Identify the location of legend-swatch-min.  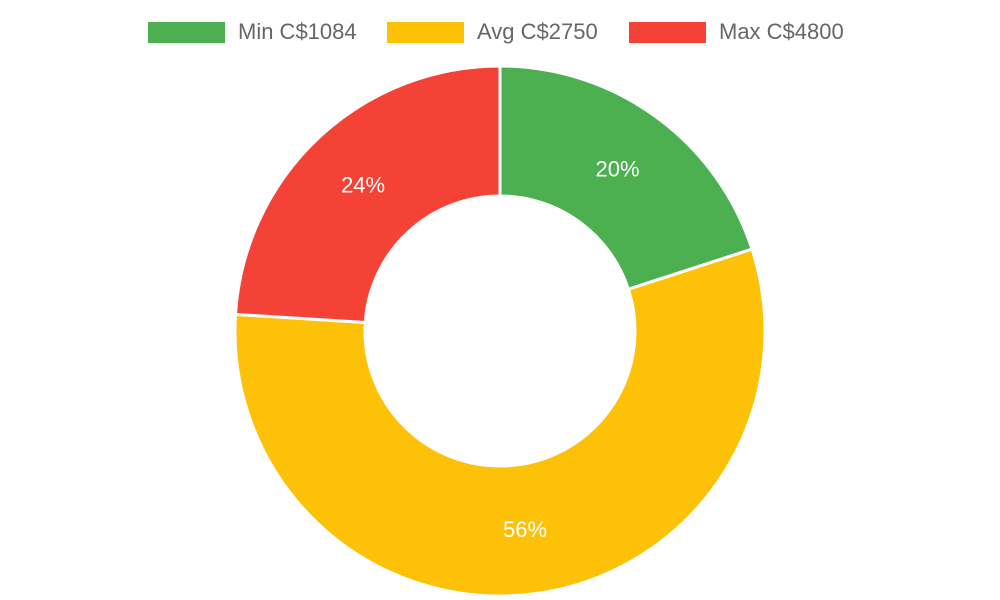
(186, 32).